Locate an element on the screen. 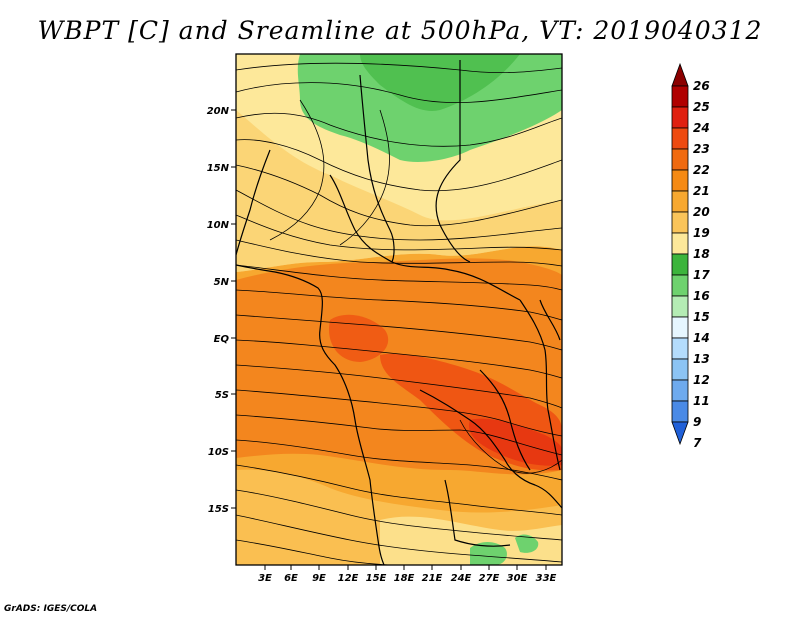 This screenshot has height=618, width=800. colorbar-label-11: 11 is located at coordinates (701, 401).